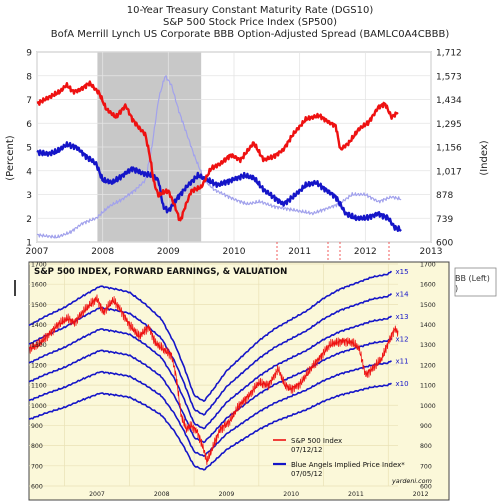  I want to click on multiple-label-x10: x10, so click(402, 384).